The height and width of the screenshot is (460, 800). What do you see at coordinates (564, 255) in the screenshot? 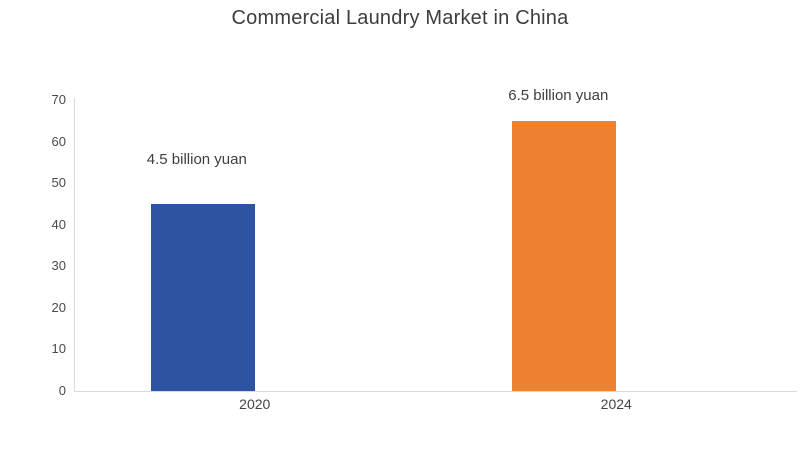
I see `bar-2024` at bounding box center [564, 255].